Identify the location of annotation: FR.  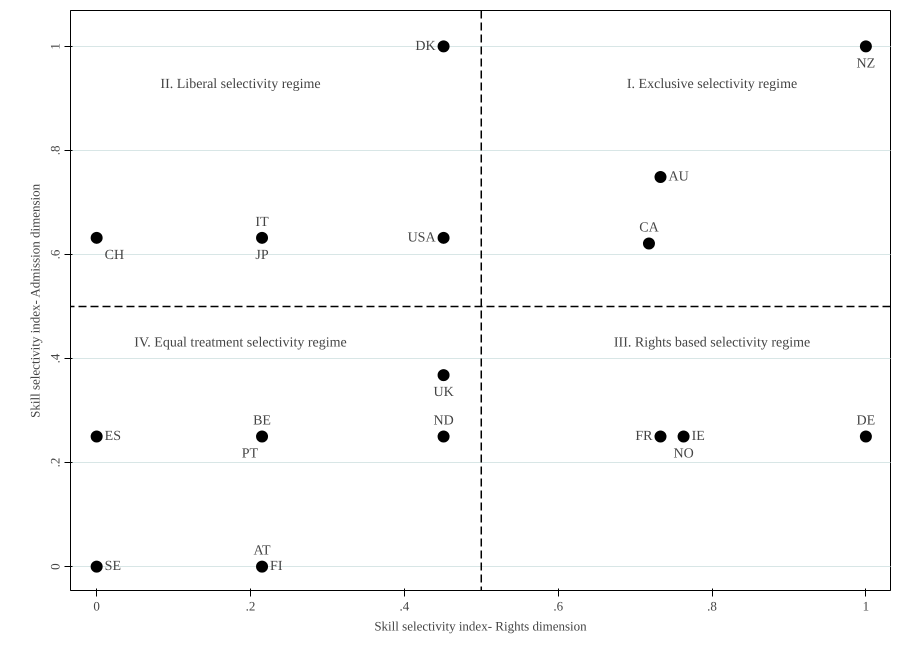
(644, 436).